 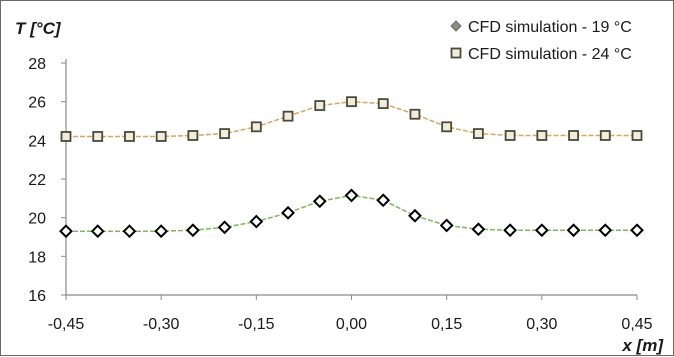 What do you see at coordinates (541, 324) in the screenshot?
I see `x-tick-label: 0,30` at bounding box center [541, 324].